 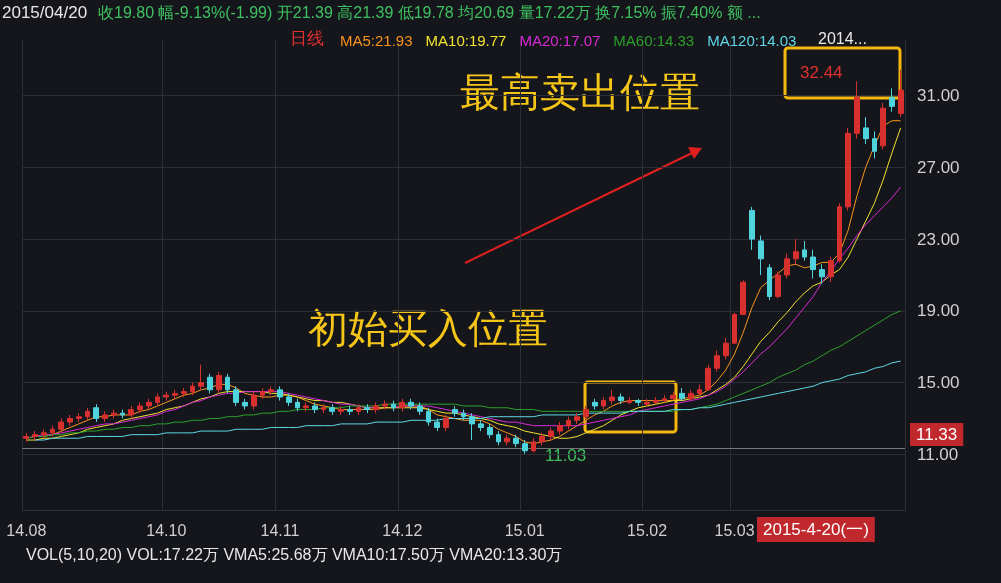 What do you see at coordinates (938, 311) in the screenshot?
I see `y-tick-label: 19.00` at bounding box center [938, 311].